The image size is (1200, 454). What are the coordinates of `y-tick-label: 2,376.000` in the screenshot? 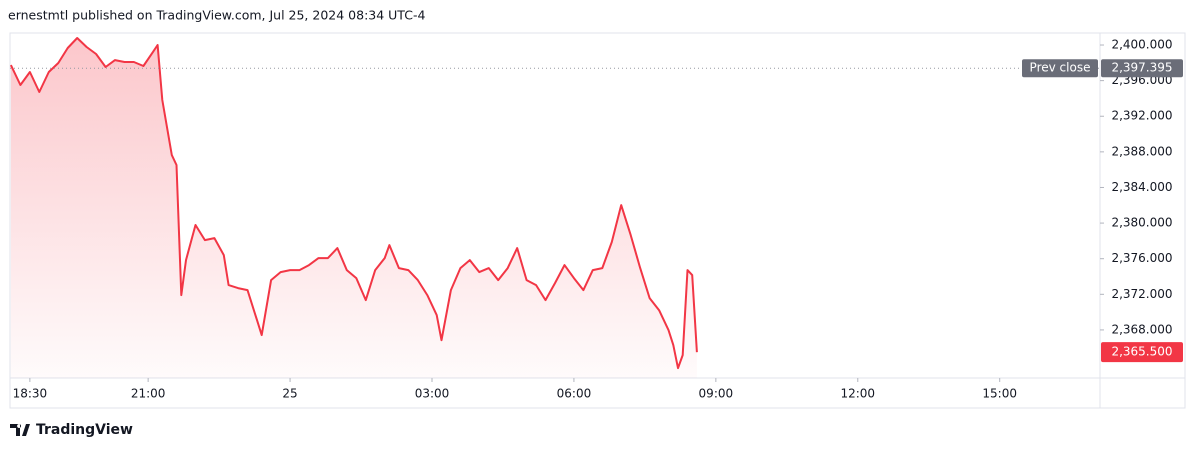 It's located at (1141, 258).